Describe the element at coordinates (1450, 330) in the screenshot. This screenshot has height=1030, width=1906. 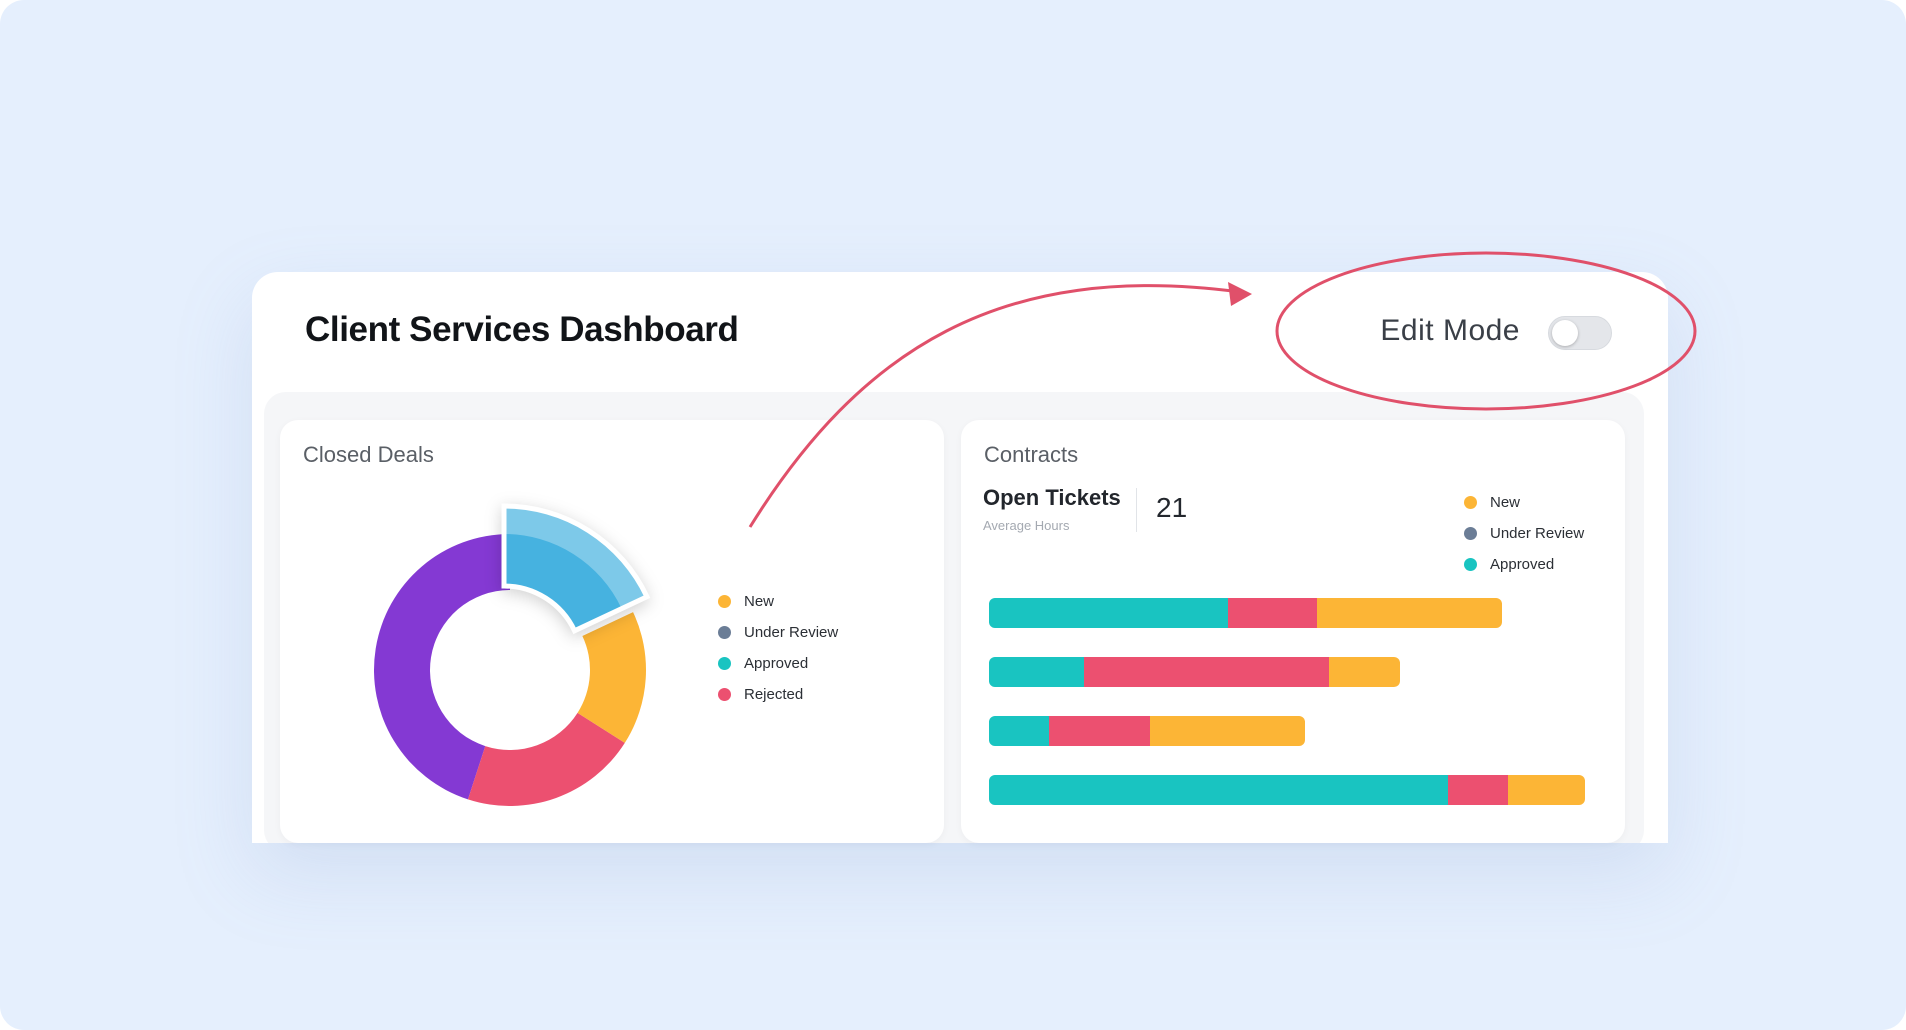
I see `edit-mode-label: Edit Mode` at that location.